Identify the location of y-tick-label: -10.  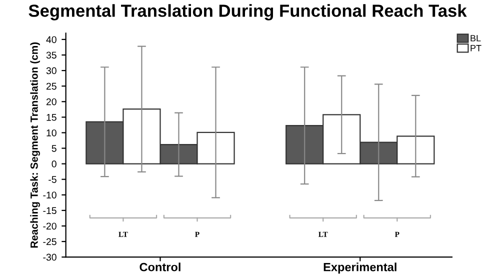
(49, 195).